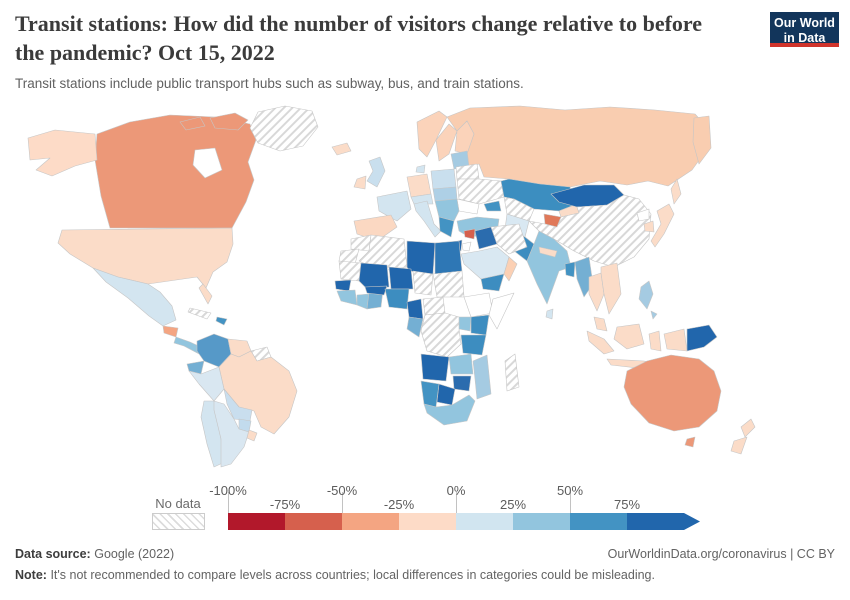 This screenshot has height=600, width=850. I want to click on country-greenland, so click(284, 128).